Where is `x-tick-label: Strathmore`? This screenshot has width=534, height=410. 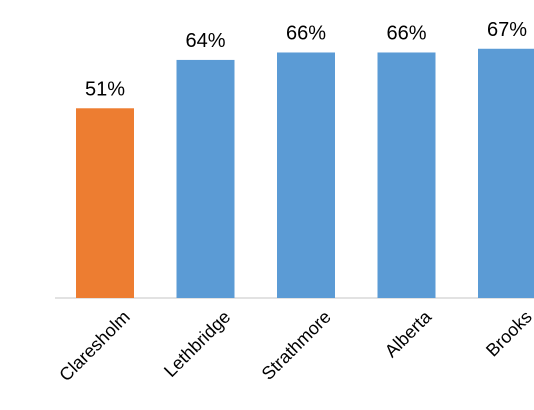
x-tick-label: Strathmore is located at coordinates (296, 345).